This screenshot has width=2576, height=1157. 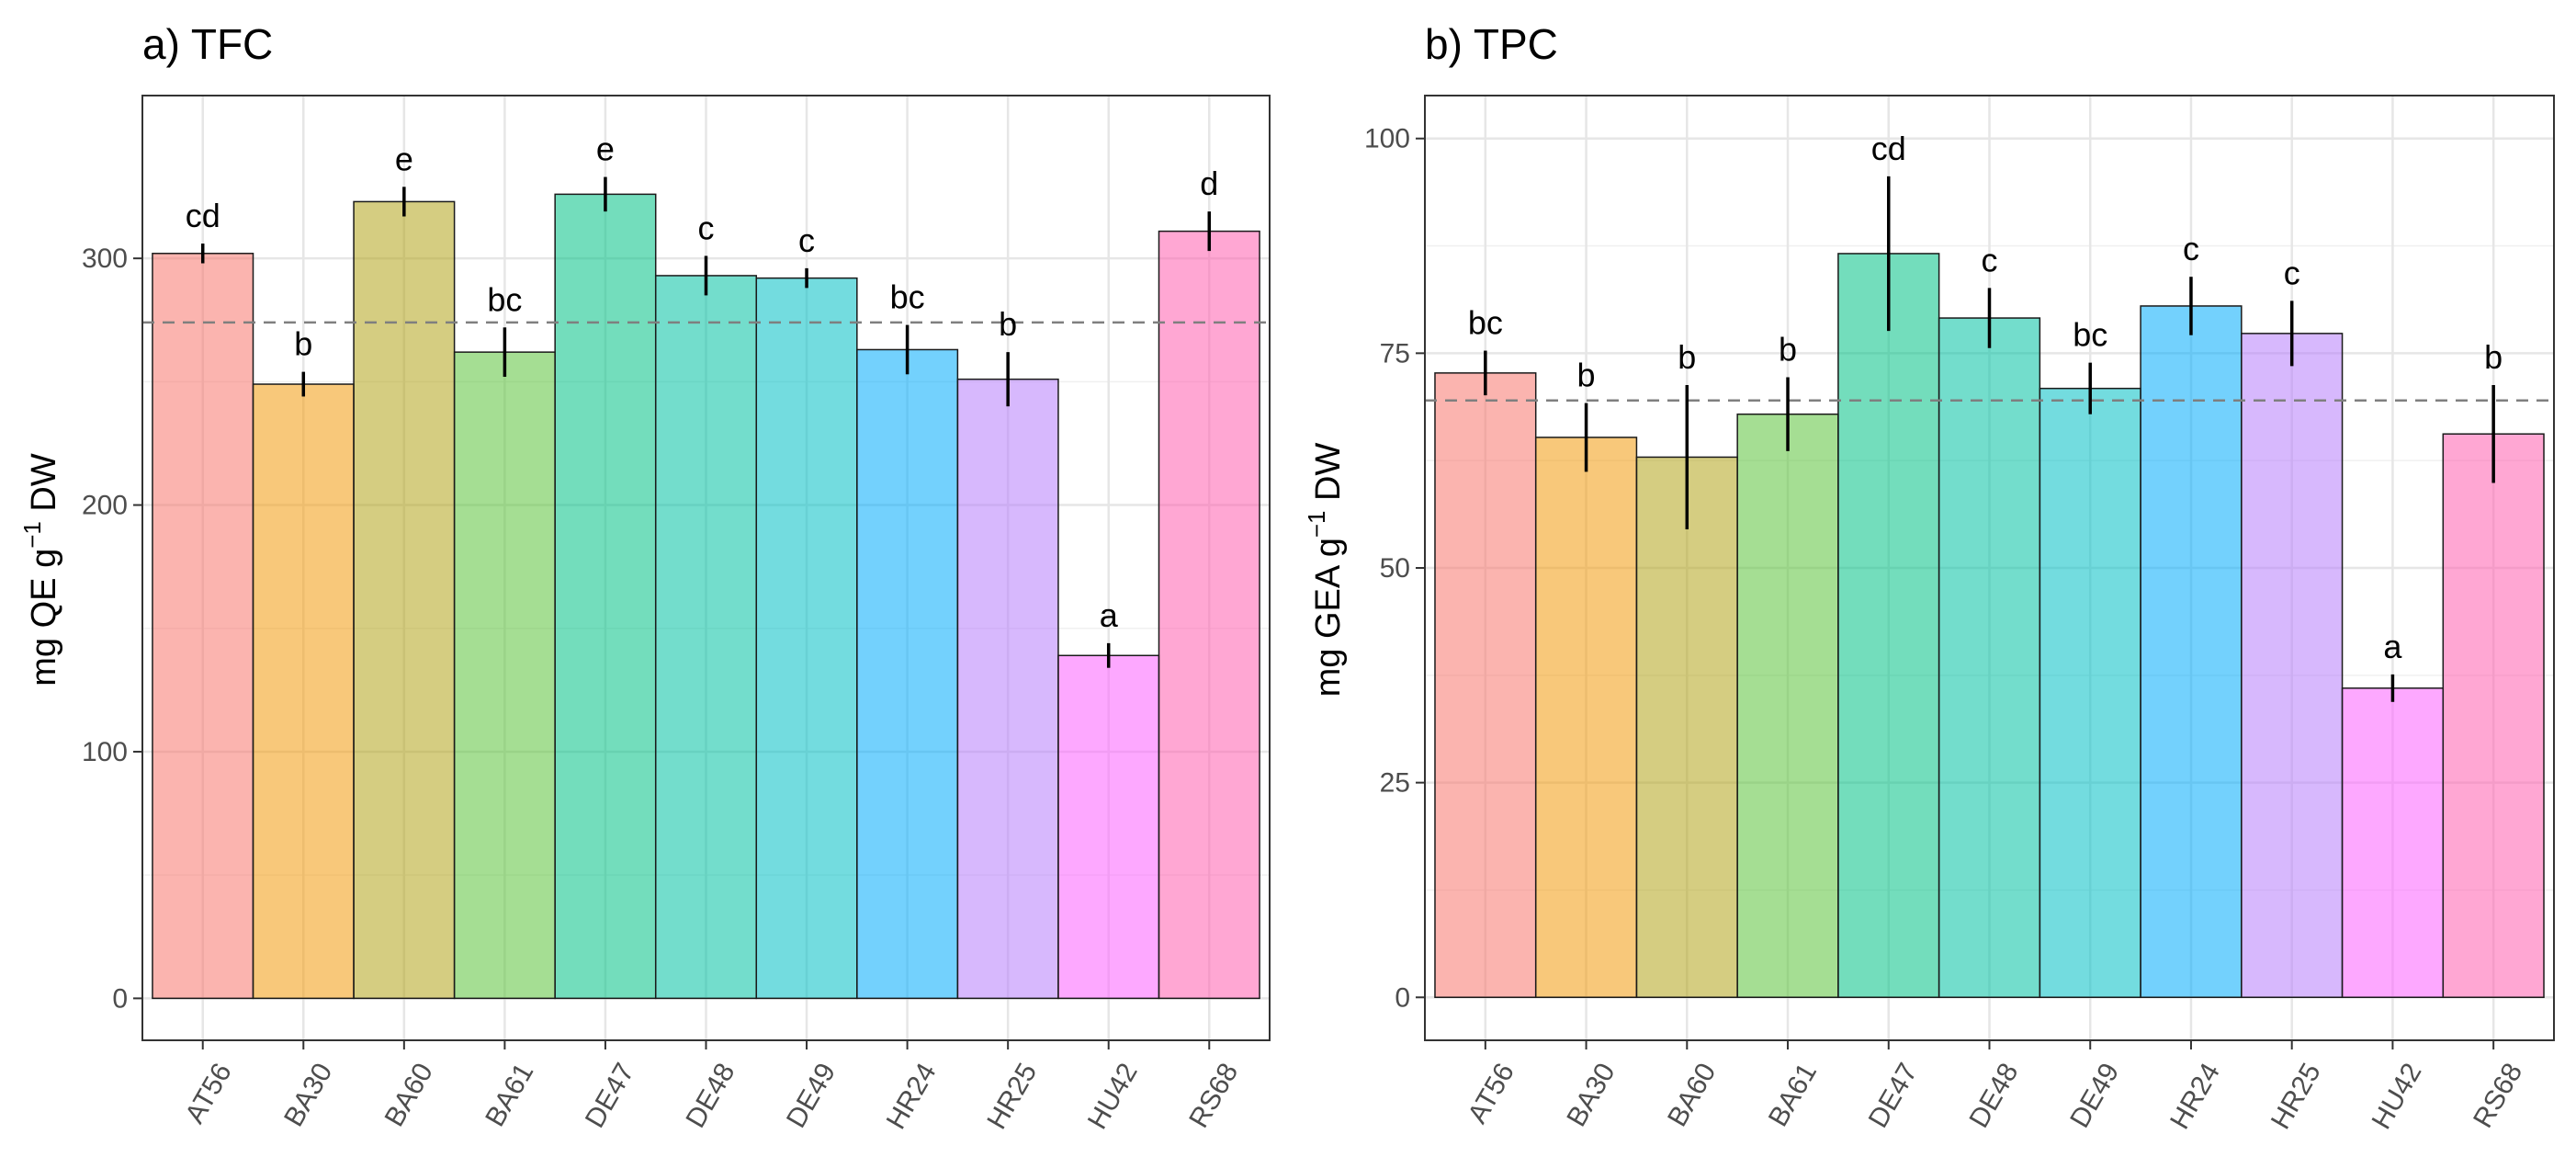 What do you see at coordinates (1491, 44) in the screenshot?
I see `panel-title-tpc: b) TPC` at bounding box center [1491, 44].